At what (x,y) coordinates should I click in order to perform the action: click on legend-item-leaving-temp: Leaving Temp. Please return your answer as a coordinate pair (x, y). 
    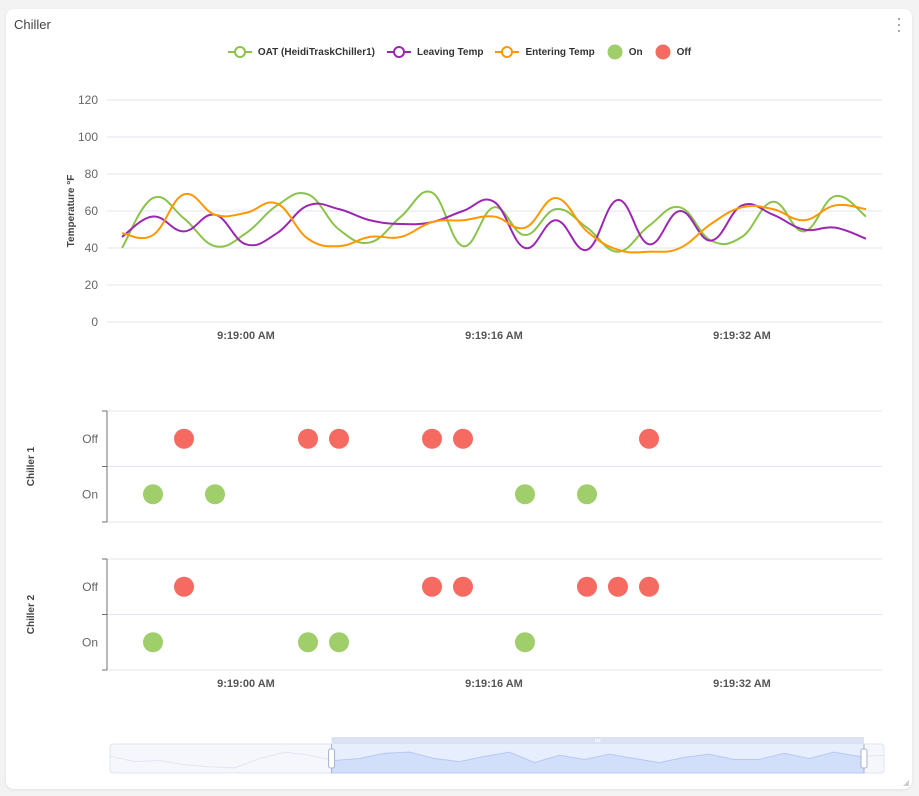
    Looking at the image, I should click on (435, 52).